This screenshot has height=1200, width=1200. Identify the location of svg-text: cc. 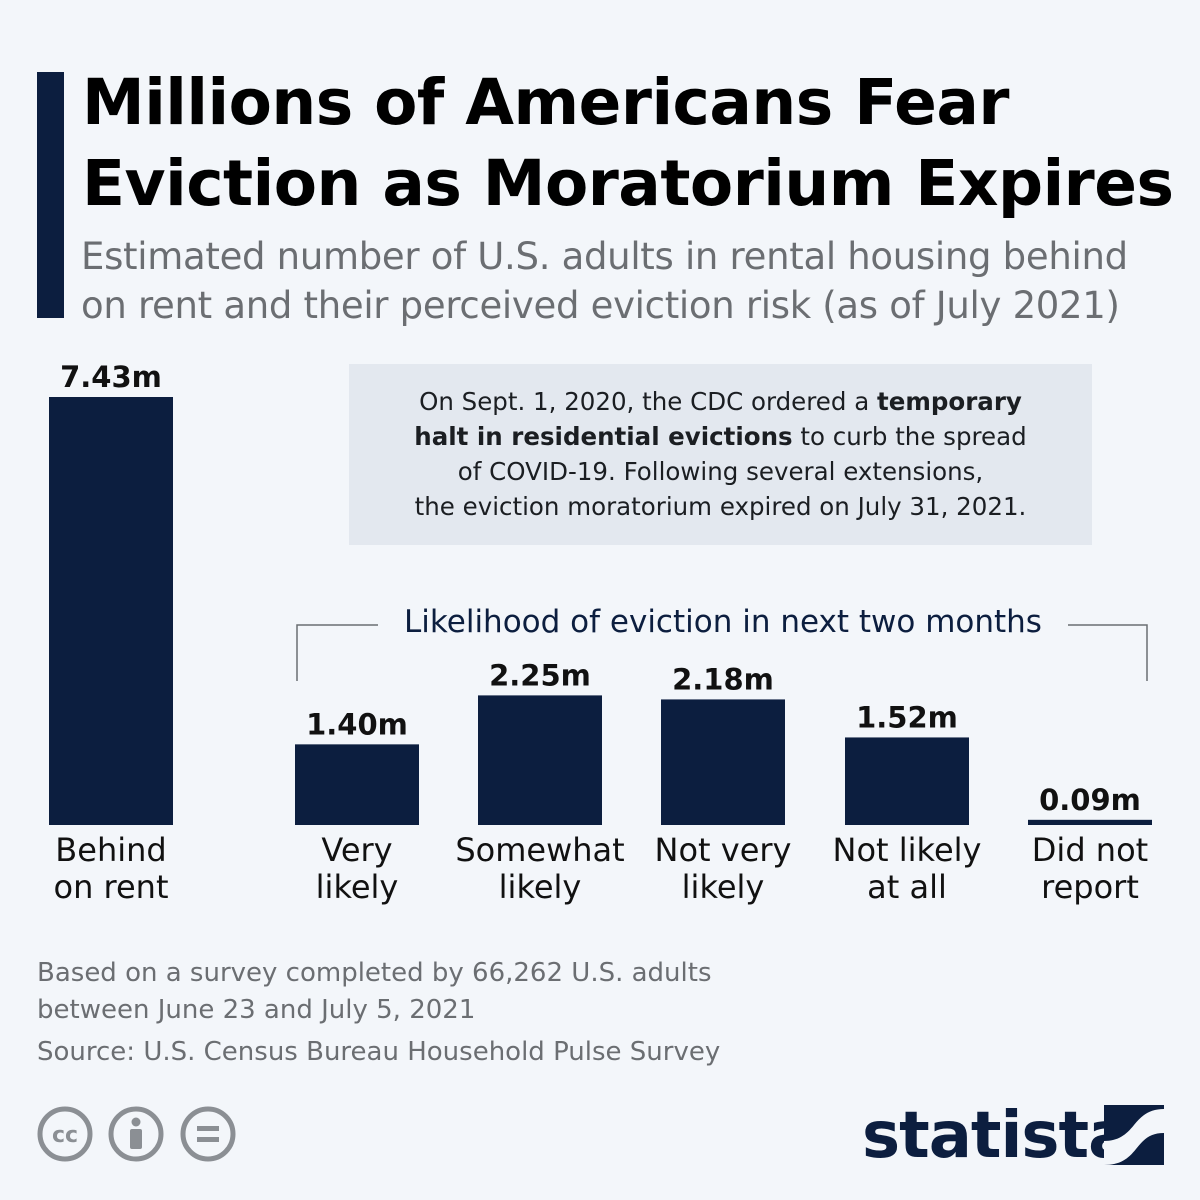
(65, 1135).